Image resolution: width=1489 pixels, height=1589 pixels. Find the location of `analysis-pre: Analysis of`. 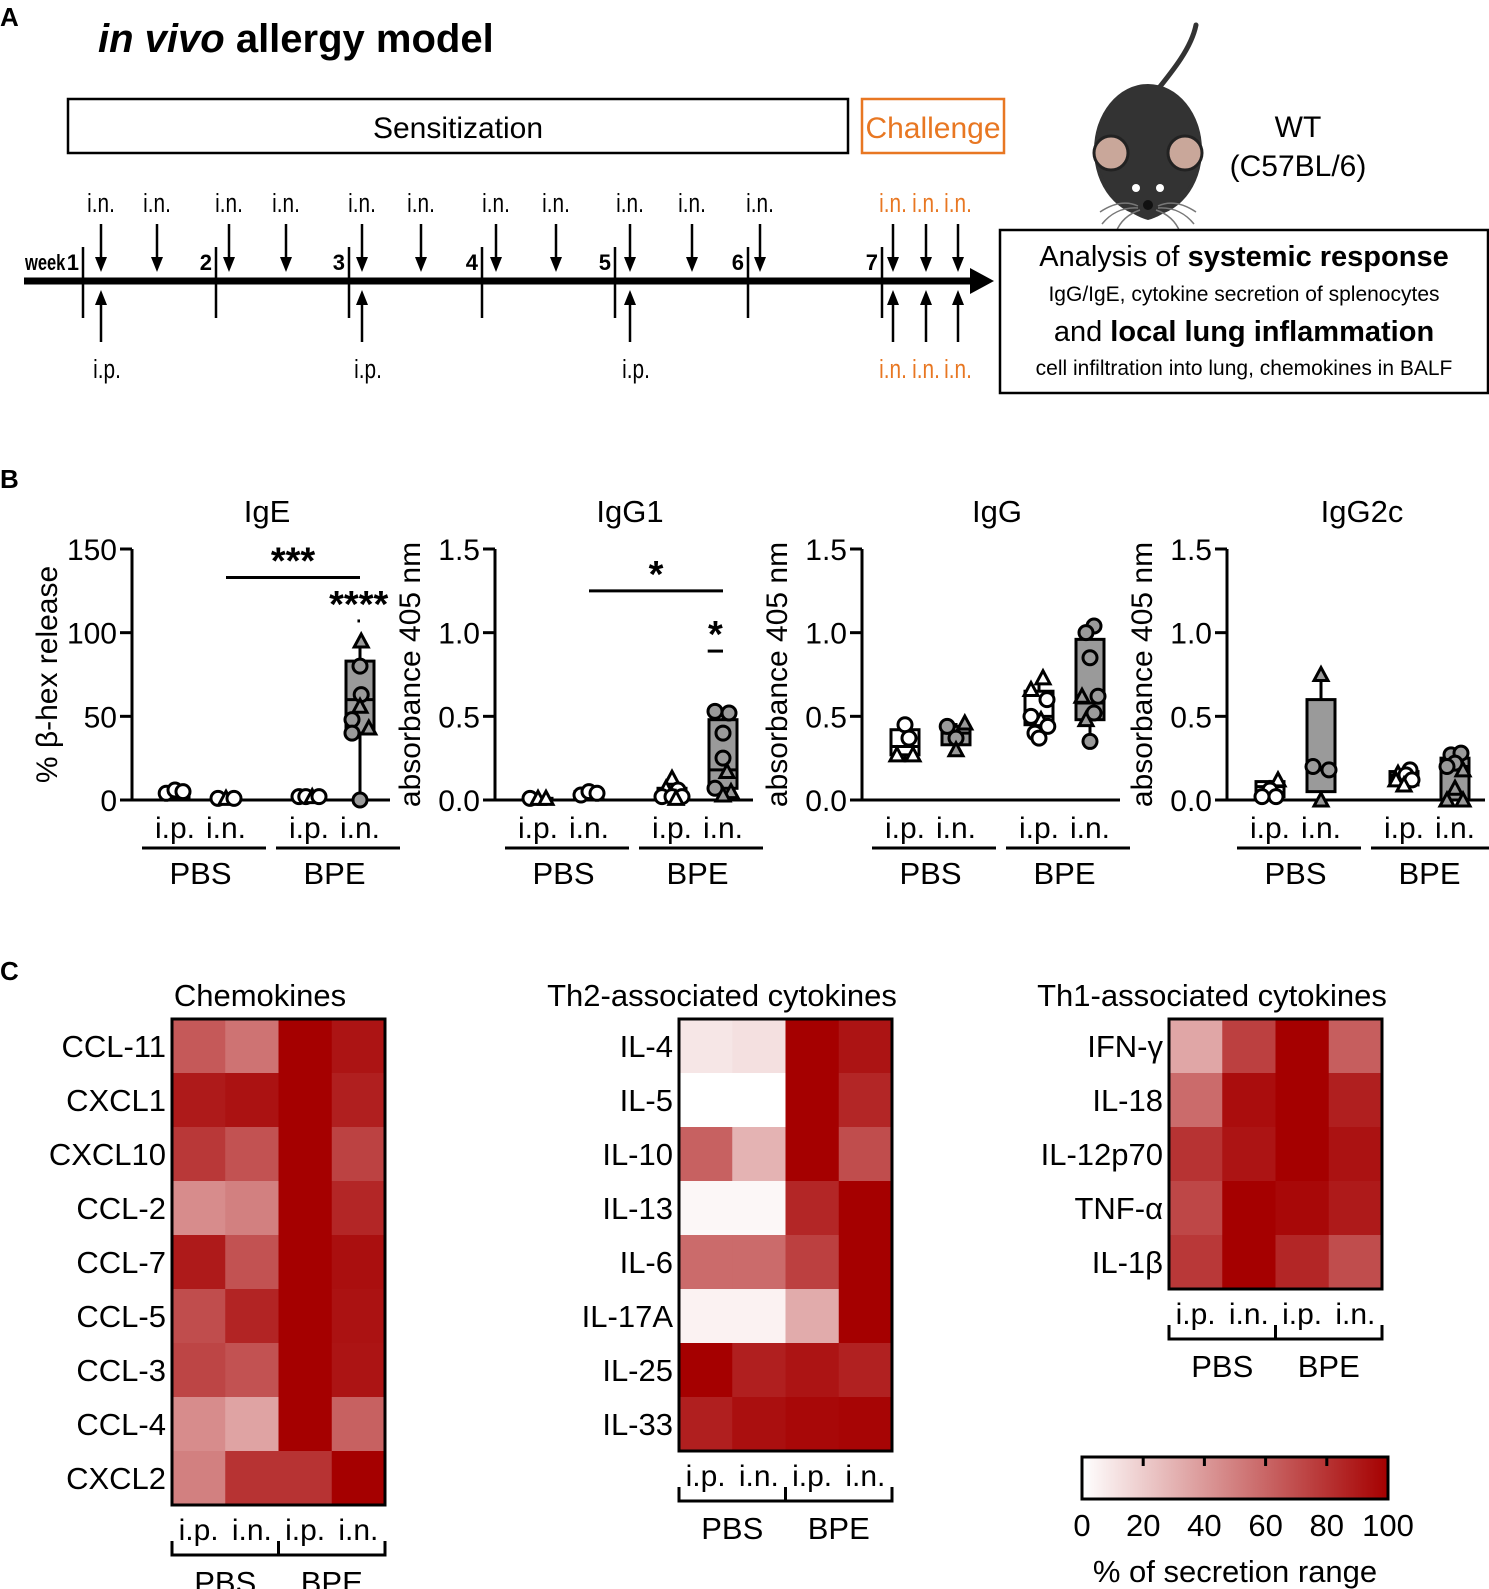

analysis-pre: Analysis of is located at coordinates (1113, 257).